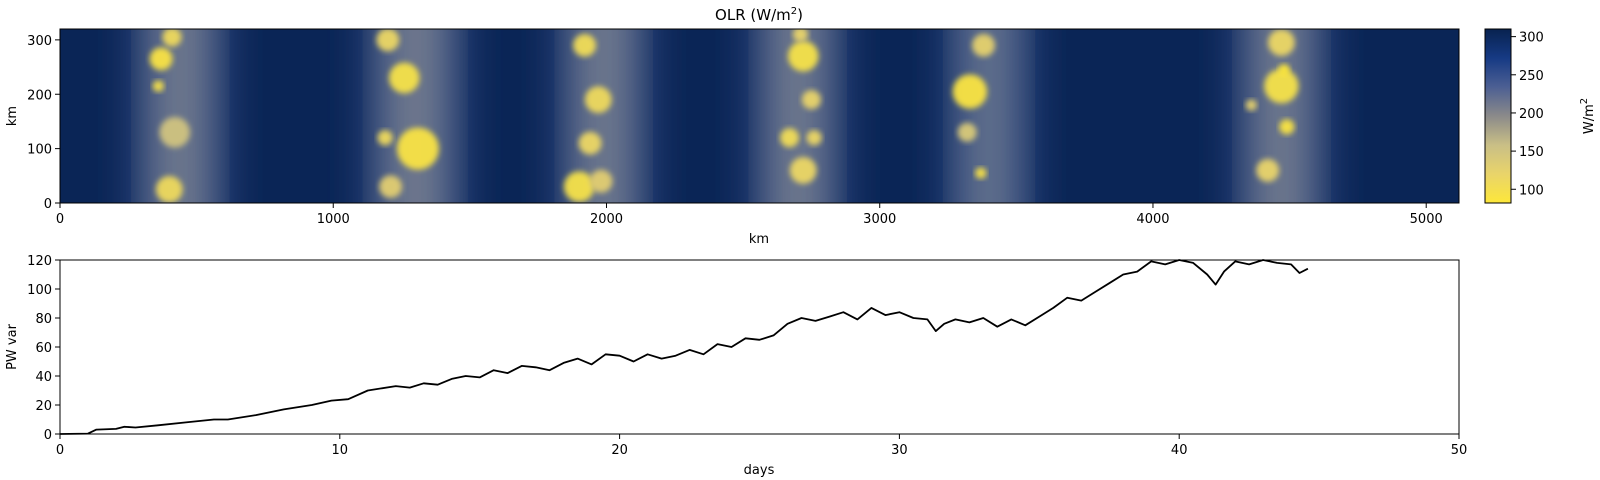 Image resolution: width=1600 pixels, height=480 pixels. What do you see at coordinates (1531, 190) in the screenshot?
I see `colorbar-tick-label: 100` at bounding box center [1531, 190].